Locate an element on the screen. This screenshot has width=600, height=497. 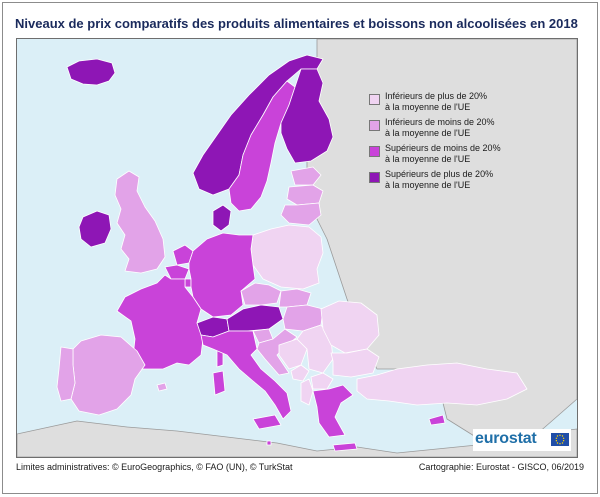
country-croatia is located at coordinates (277, 352).